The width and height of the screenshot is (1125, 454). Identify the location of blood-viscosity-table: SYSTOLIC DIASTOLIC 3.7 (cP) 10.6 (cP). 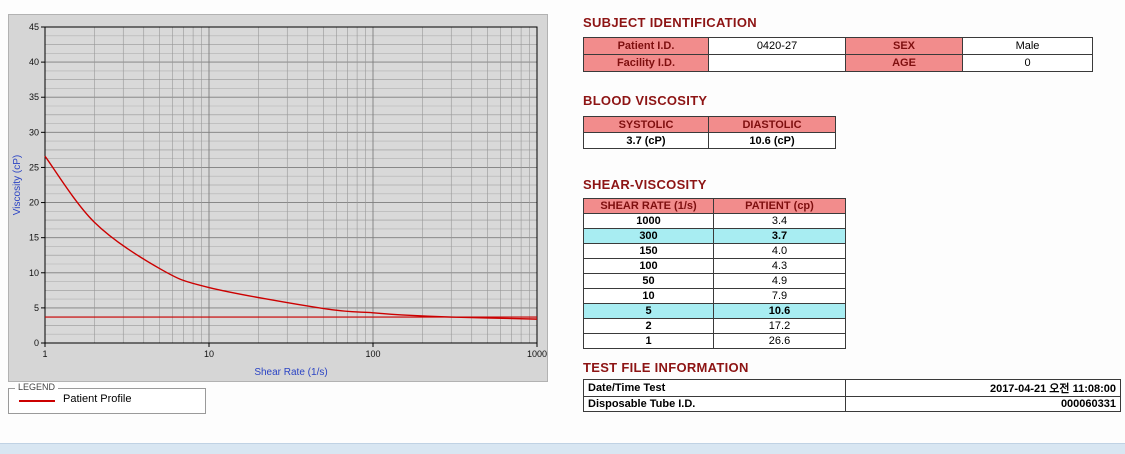
(709, 132).